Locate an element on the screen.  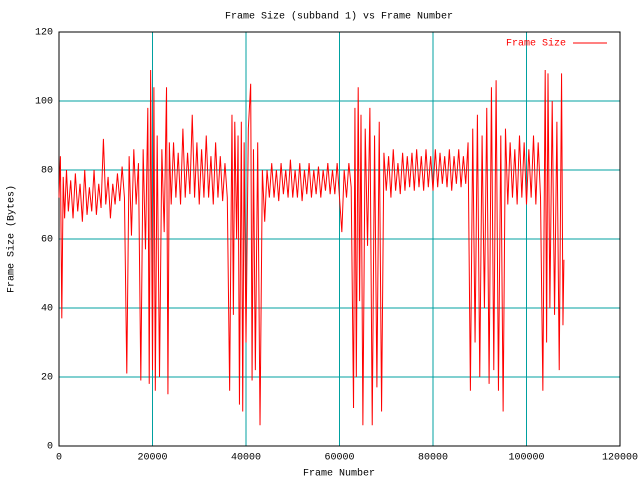
x-tick-label: 80000 is located at coordinates (433, 458).